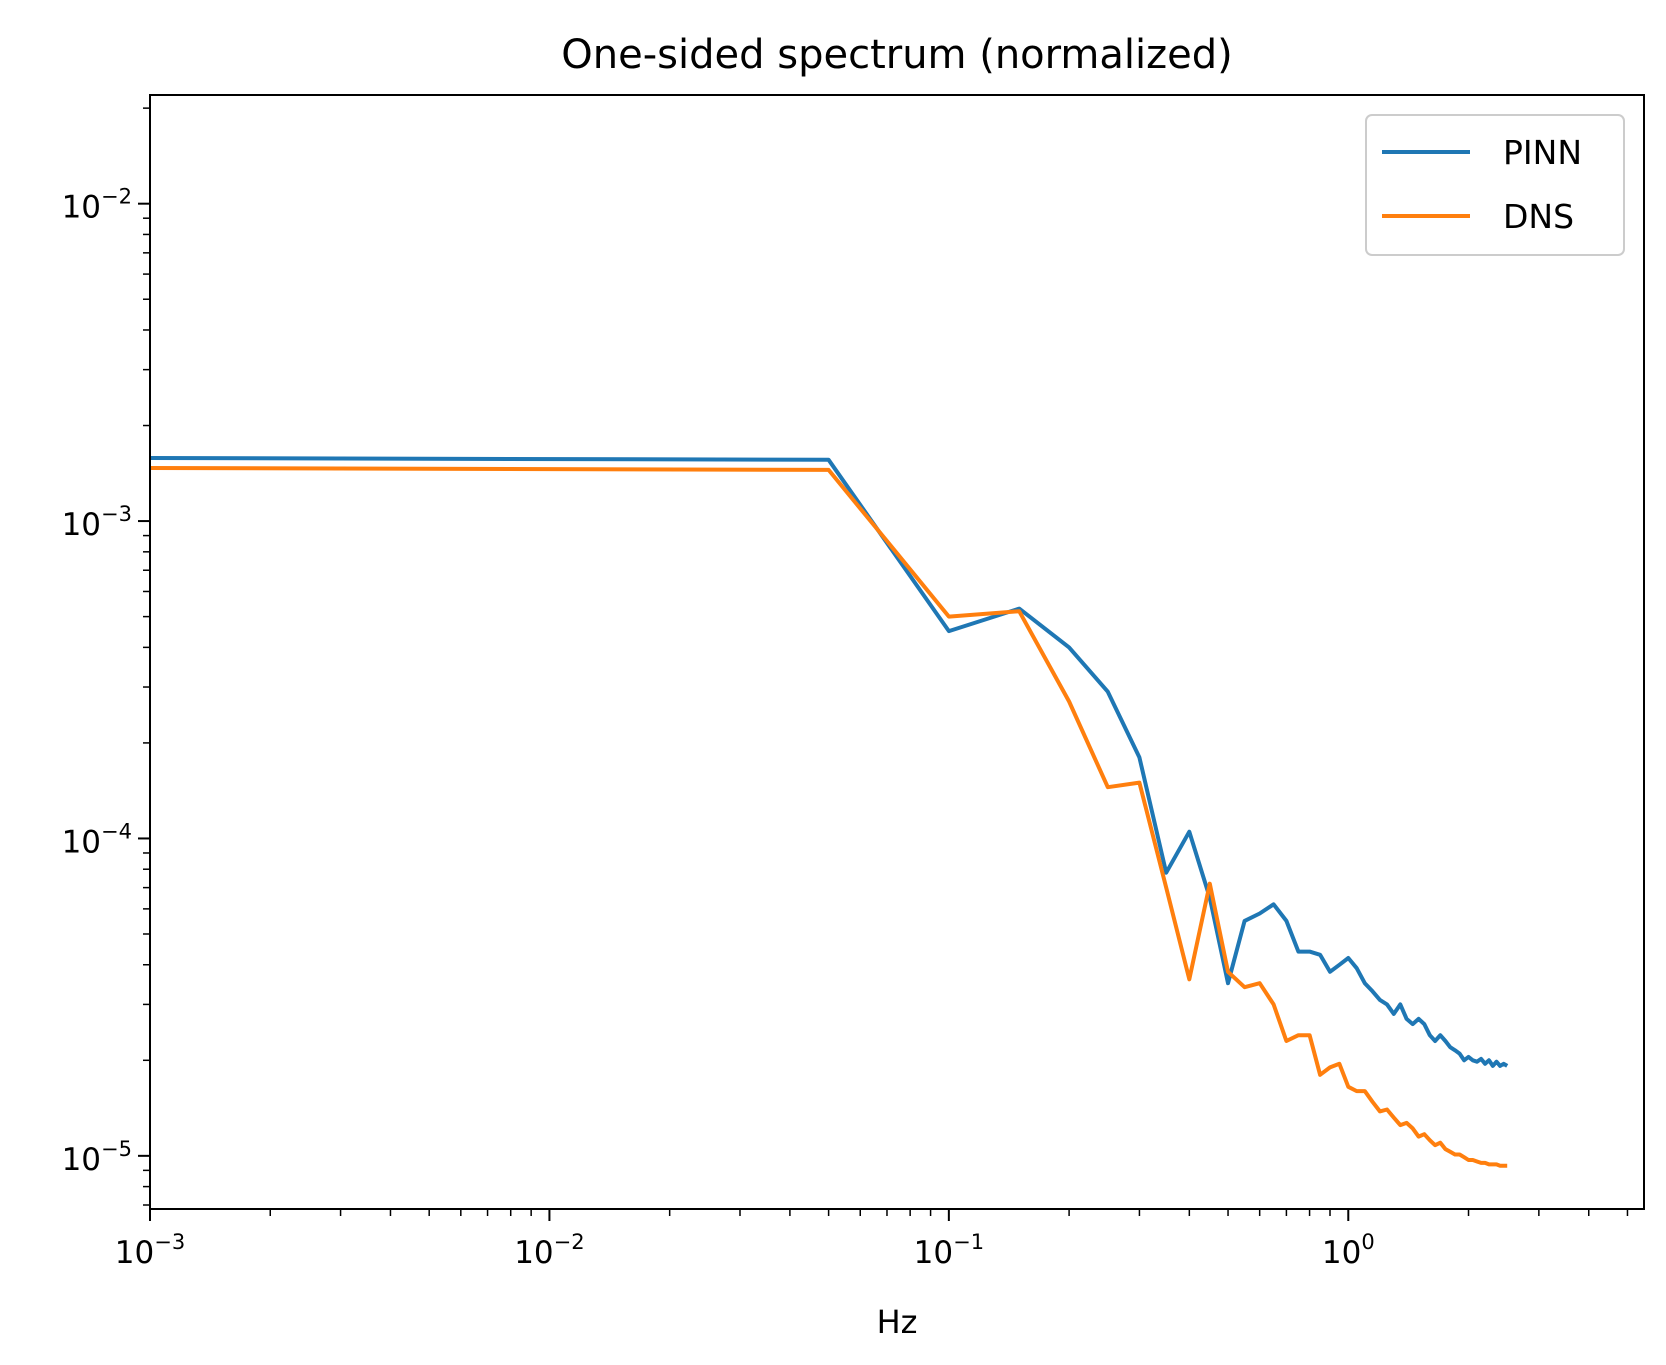 This screenshot has height=1365, width=1666. I want to click on x-tick-label: 10⁰, so click(1348, 1250).